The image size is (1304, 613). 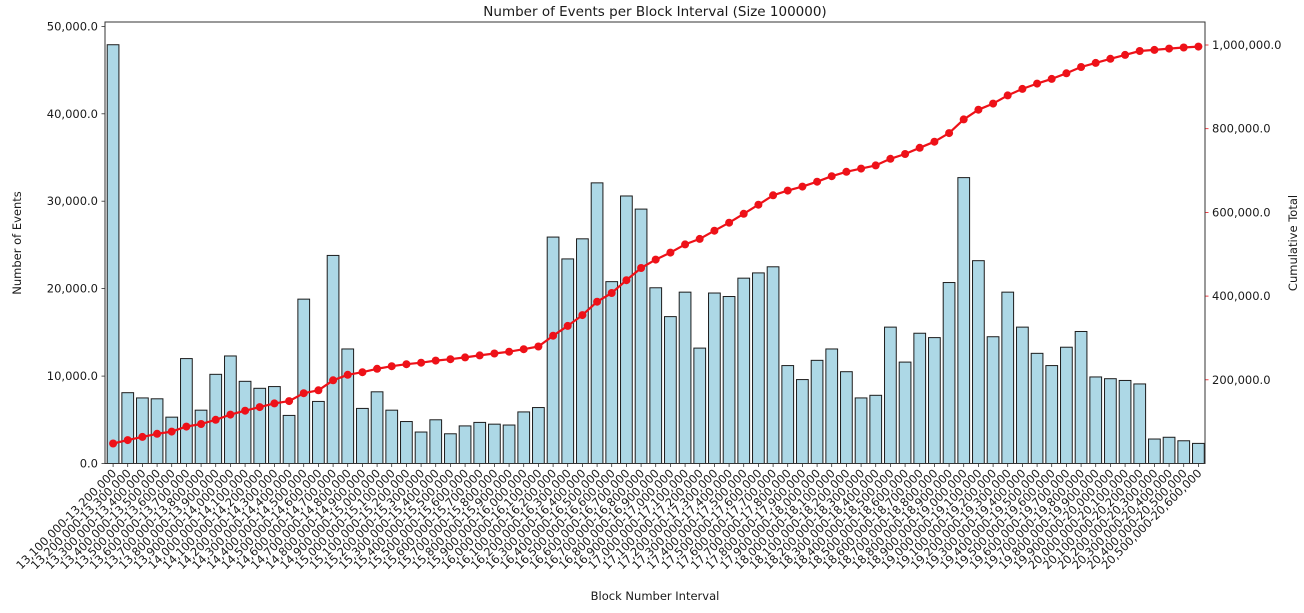 I want to click on y-tick-label-left: 10,000.0, so click(x=72, y=376).